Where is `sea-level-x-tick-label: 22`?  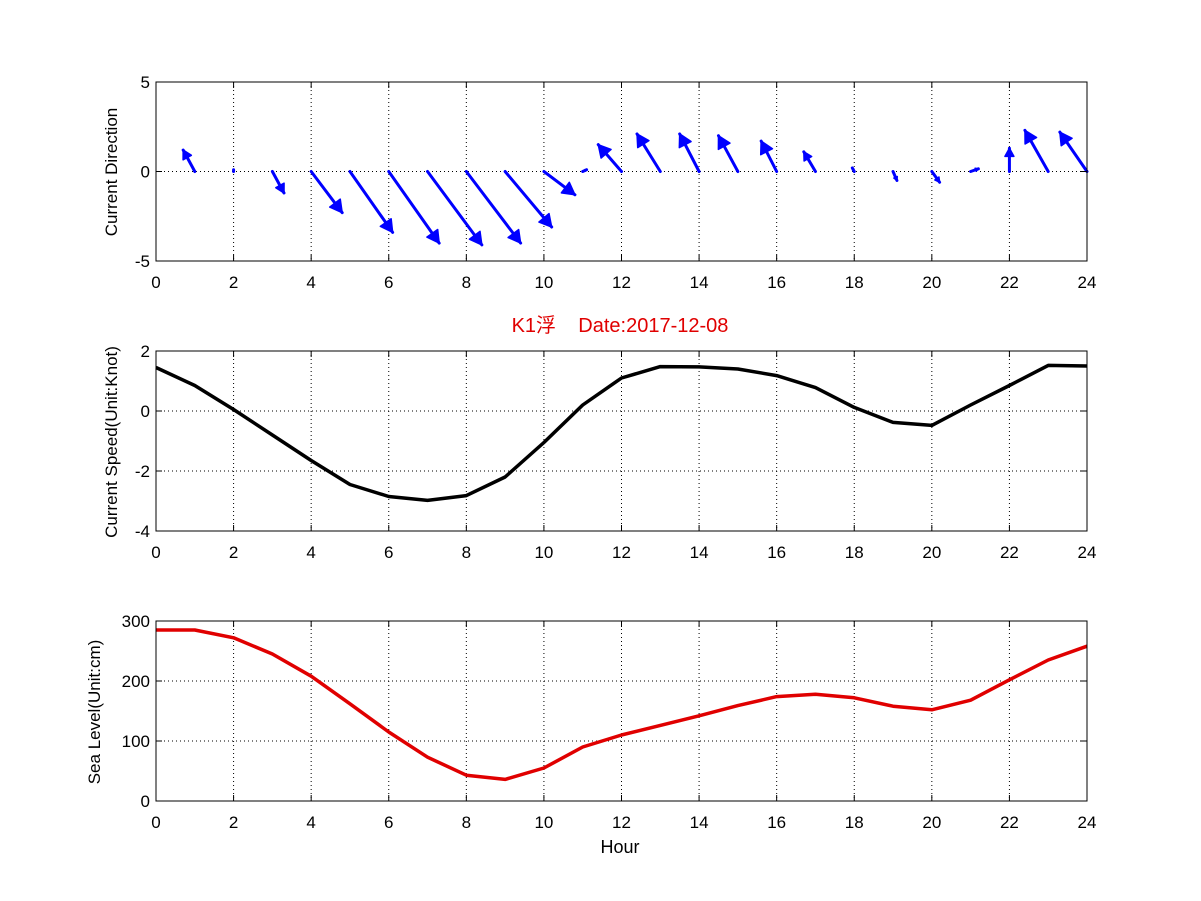 sea-level-x-tick-label: 22 is located at coordinates (1009, 822).